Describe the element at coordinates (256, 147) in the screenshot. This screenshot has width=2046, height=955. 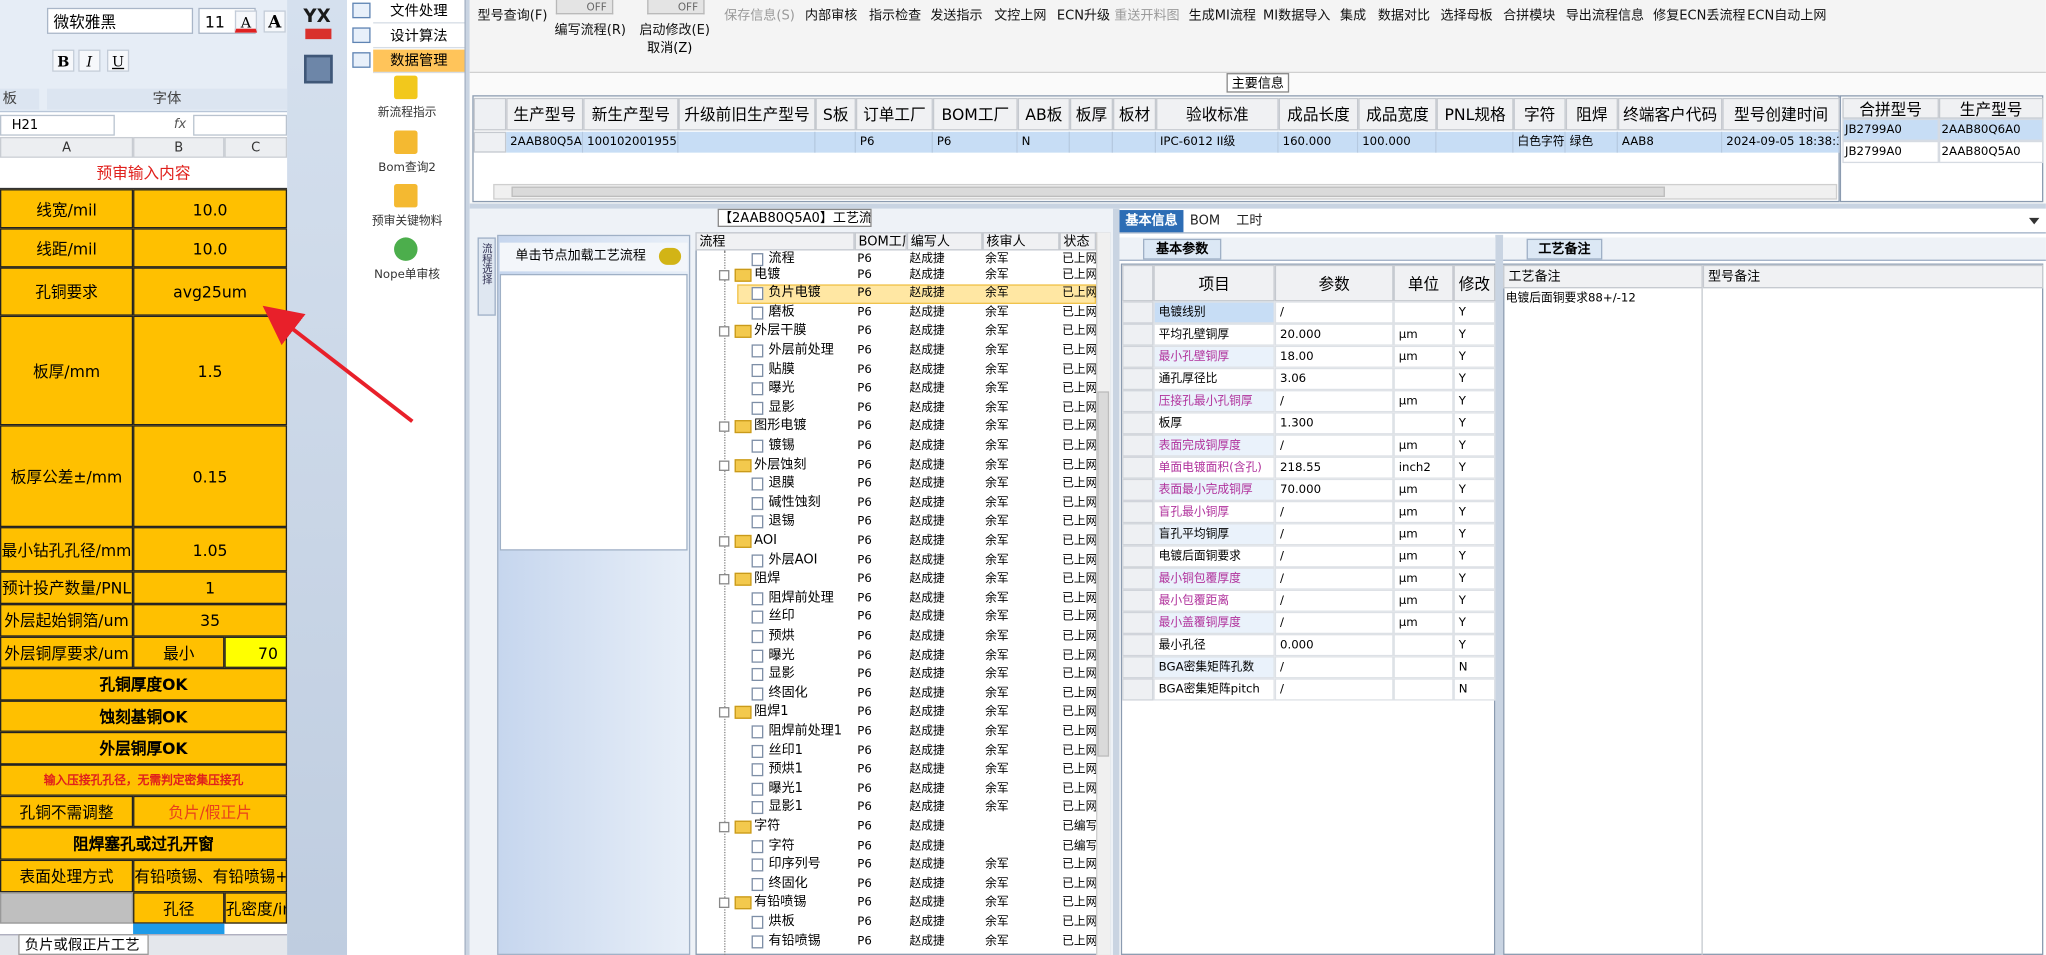
I see `column-header: C` at that location.